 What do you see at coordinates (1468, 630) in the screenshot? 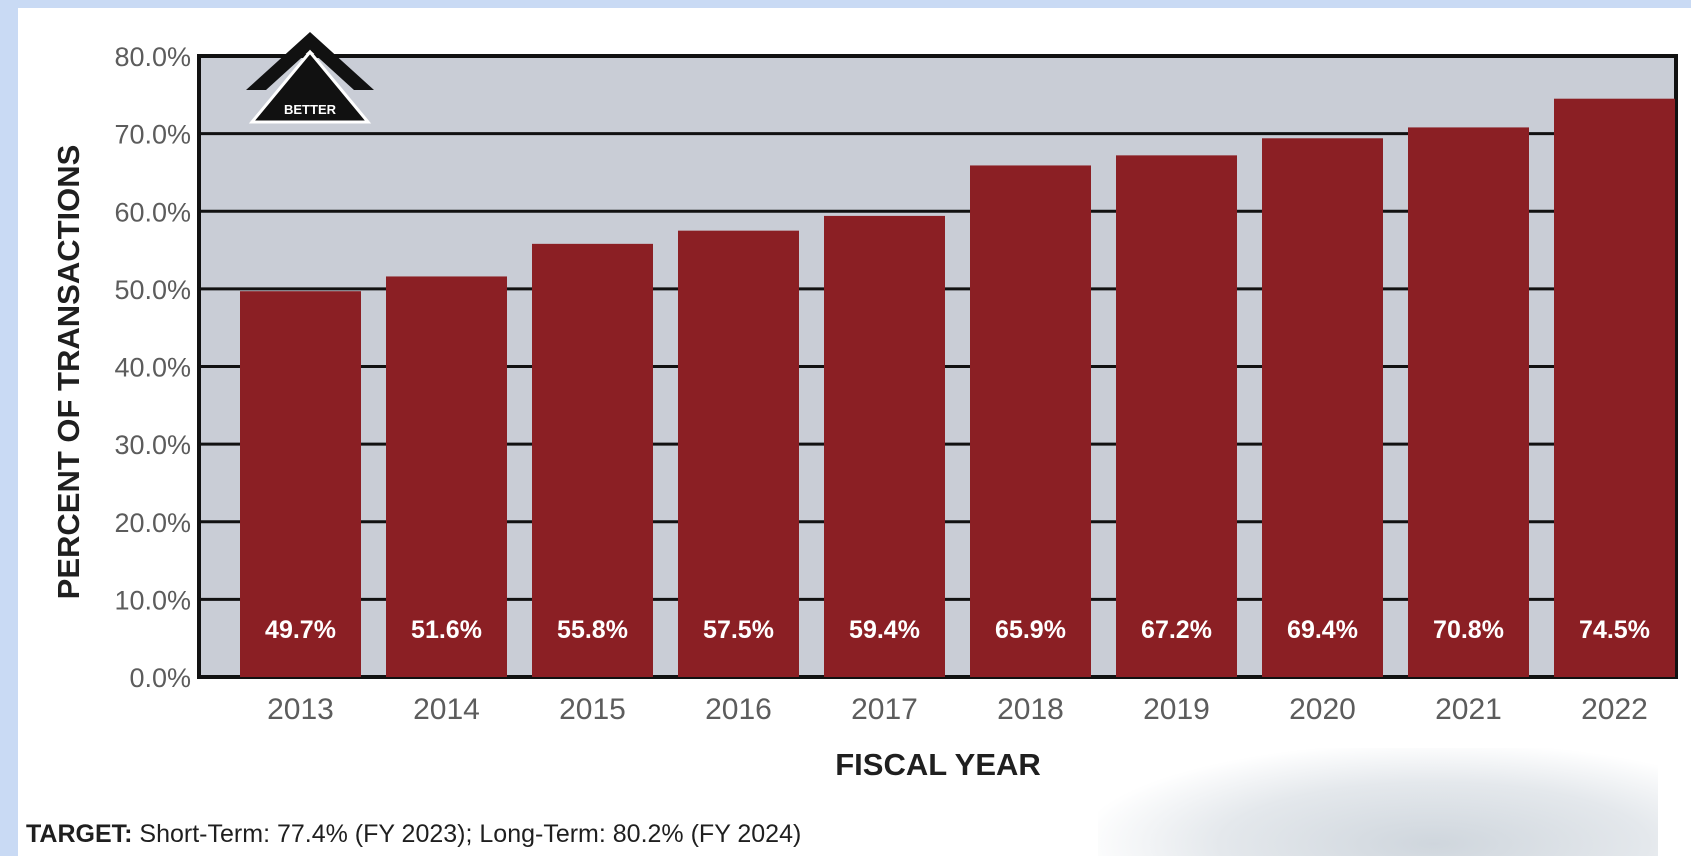
I see `bar-value-label: 70.8%` at bounding box center [1468, 630].